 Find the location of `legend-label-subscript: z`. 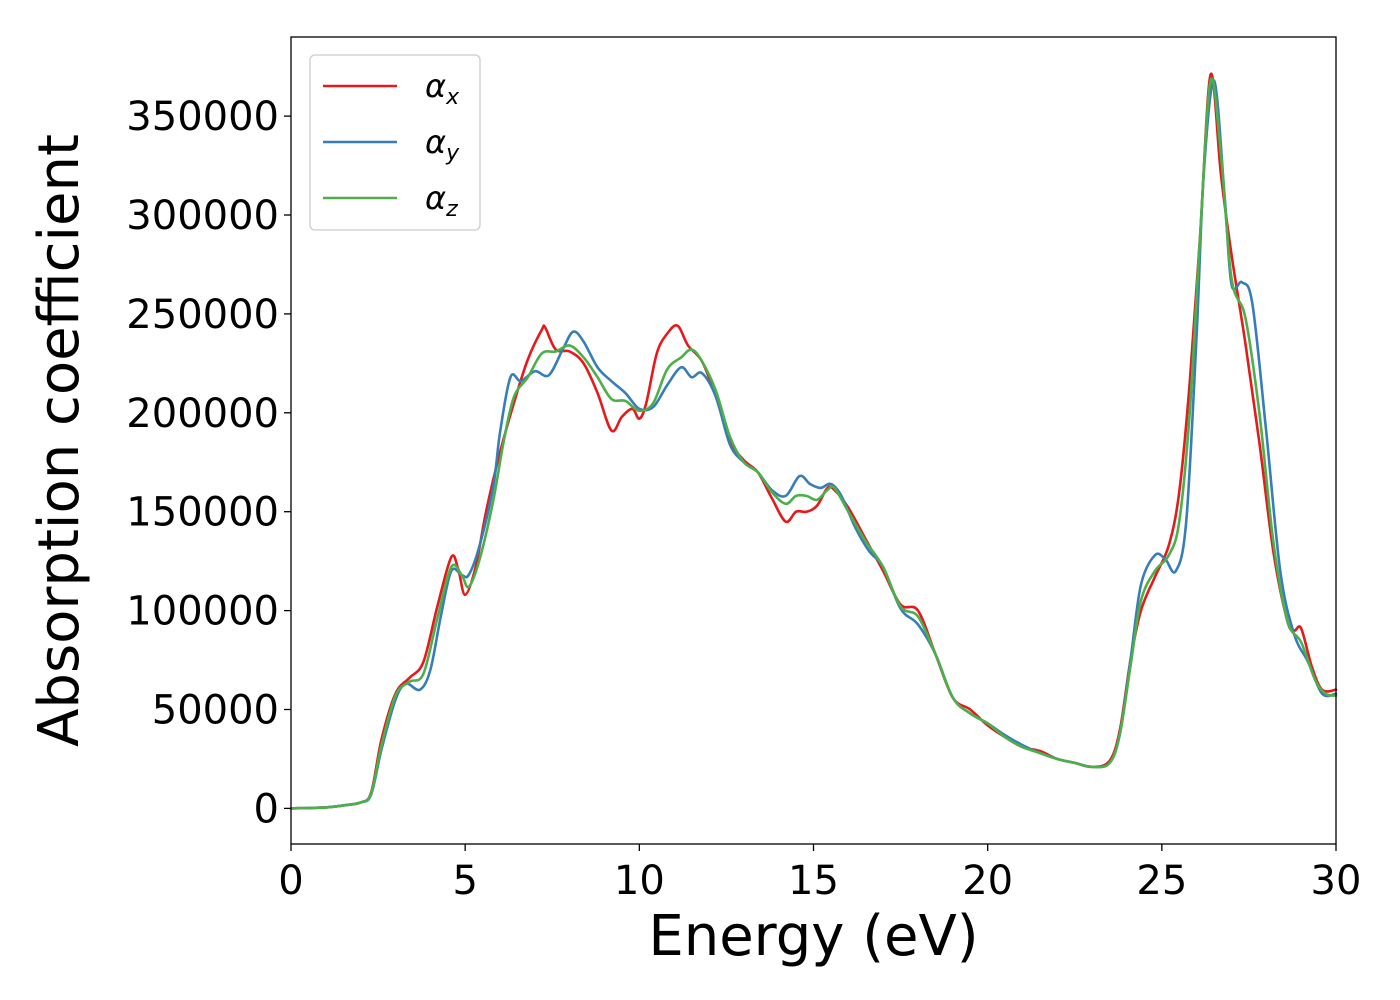

legend-label-subscript: z is located at coordinates (451, 209).